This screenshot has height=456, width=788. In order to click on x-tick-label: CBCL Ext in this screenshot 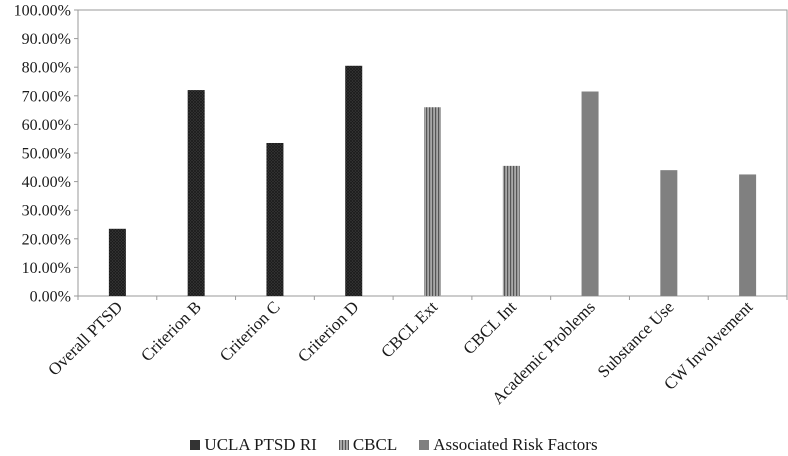, I will do `click(409, 329)`.